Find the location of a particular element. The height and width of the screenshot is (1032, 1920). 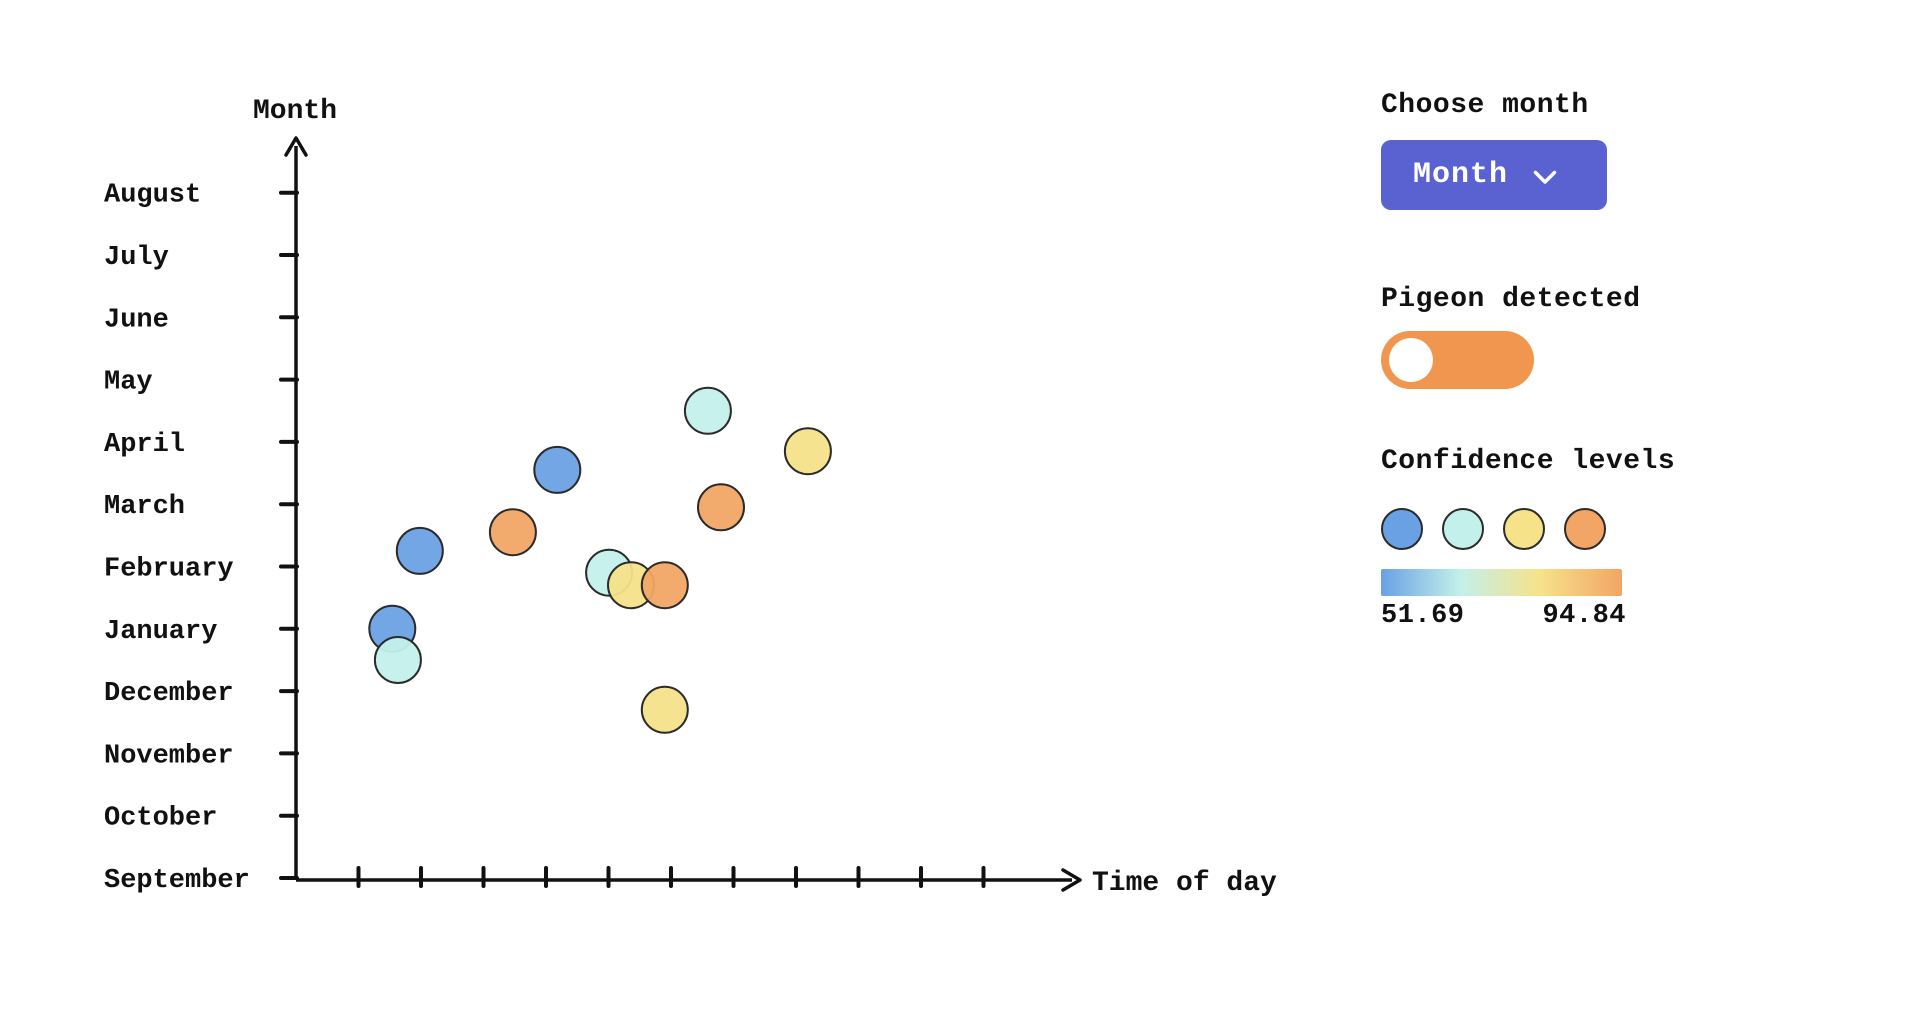

month-dropdown-value: Month is located at coordinates (1461, 175).